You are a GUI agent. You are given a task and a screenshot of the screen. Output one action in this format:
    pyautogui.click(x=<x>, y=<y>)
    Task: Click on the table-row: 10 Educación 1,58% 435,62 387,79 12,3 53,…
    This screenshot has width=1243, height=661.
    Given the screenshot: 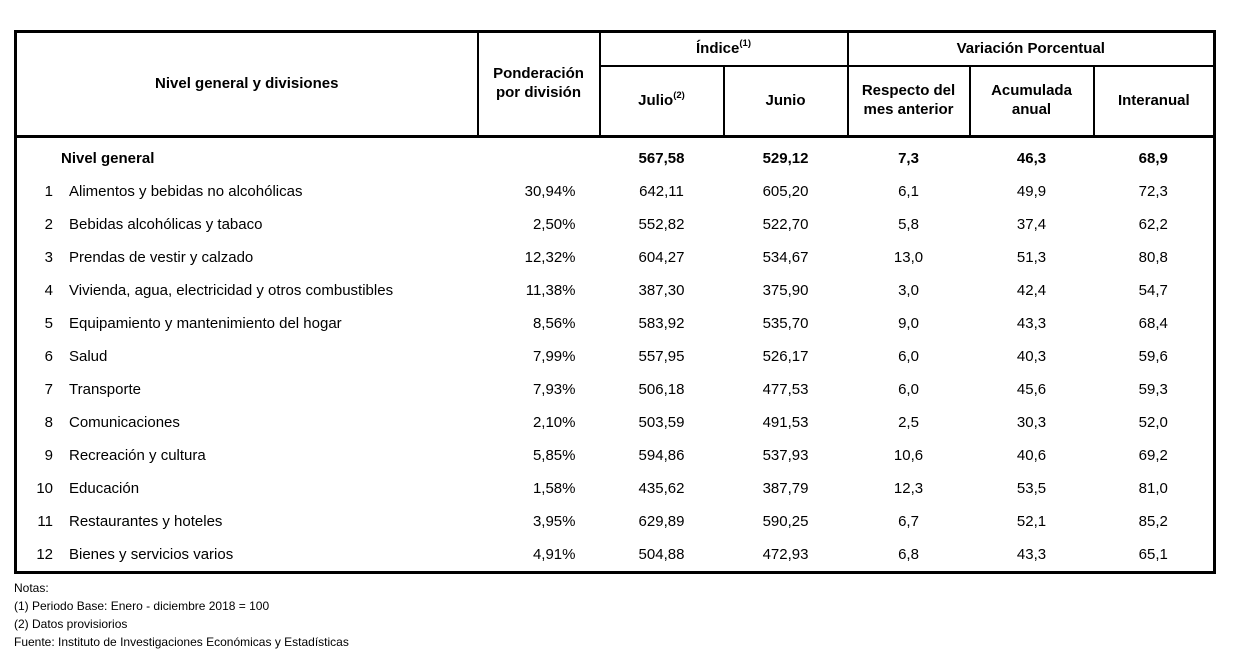 What is the action you would take?
    pyautogui.click(x=615, y=488)
    